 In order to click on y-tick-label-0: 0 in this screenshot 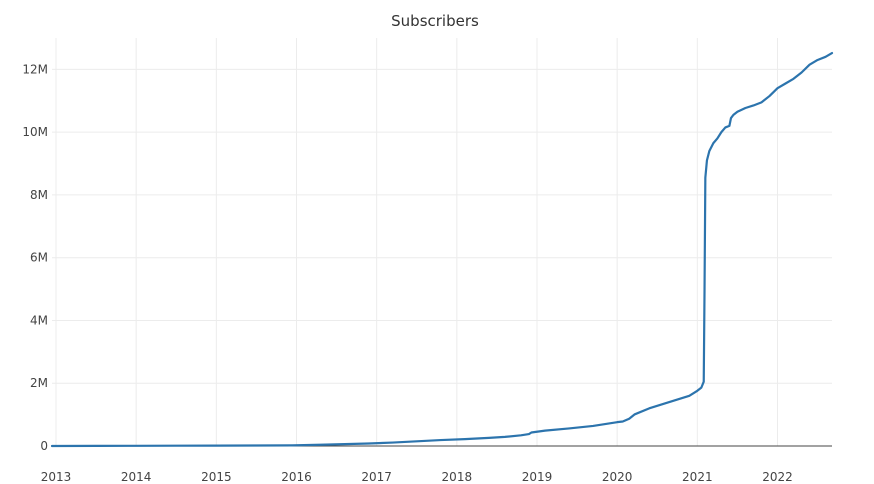, I will do `click(44, 446)`.